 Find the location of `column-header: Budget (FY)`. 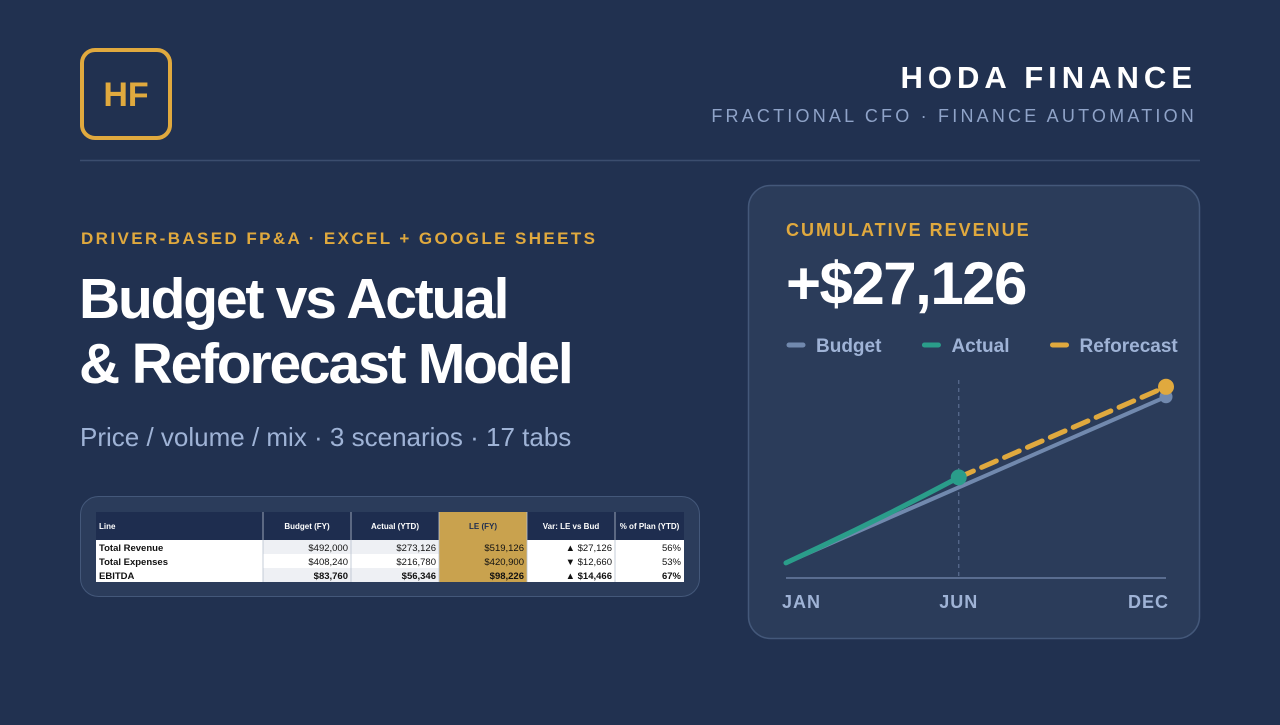

column-header: Budget (FY) is located at coordinates (307, 526).